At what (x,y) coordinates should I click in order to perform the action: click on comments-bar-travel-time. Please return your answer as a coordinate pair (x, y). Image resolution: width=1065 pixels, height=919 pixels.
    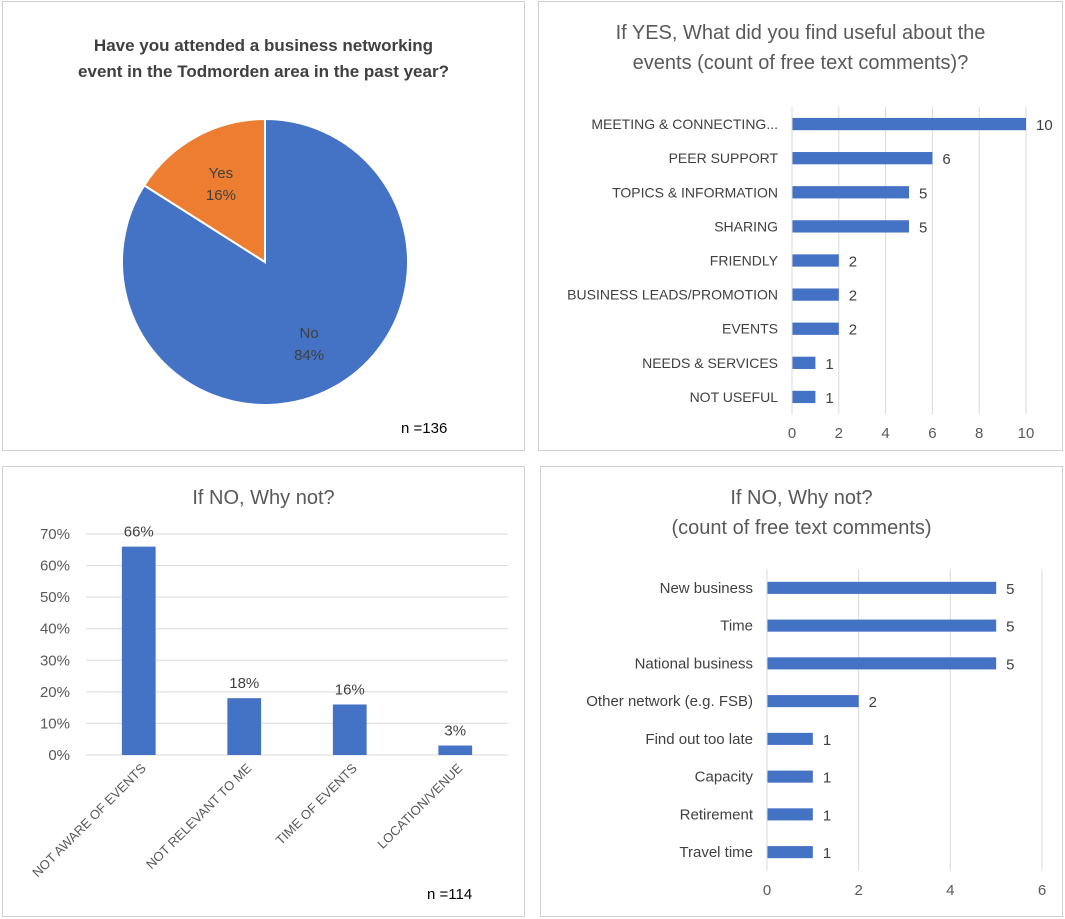
    Looking at the image, I should click on (790, 852).